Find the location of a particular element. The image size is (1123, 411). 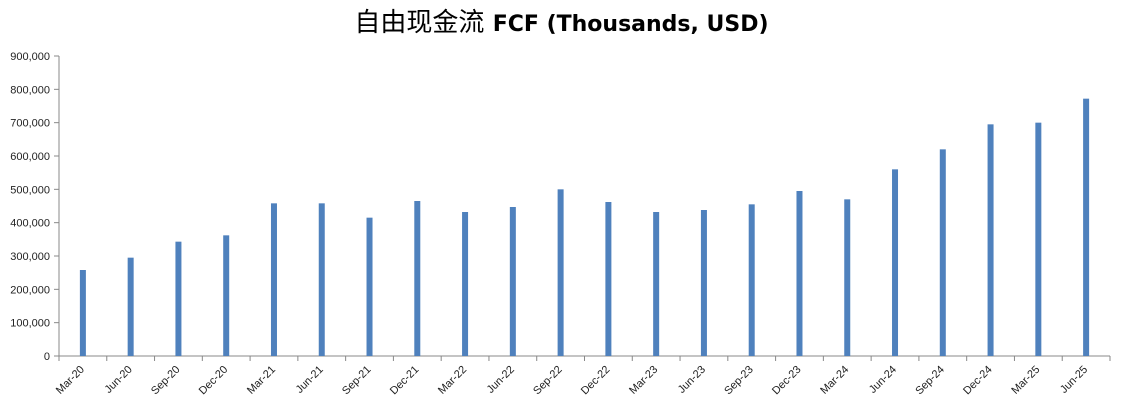

y-tick-label: 300,000 is located at coordinates (30, 257).